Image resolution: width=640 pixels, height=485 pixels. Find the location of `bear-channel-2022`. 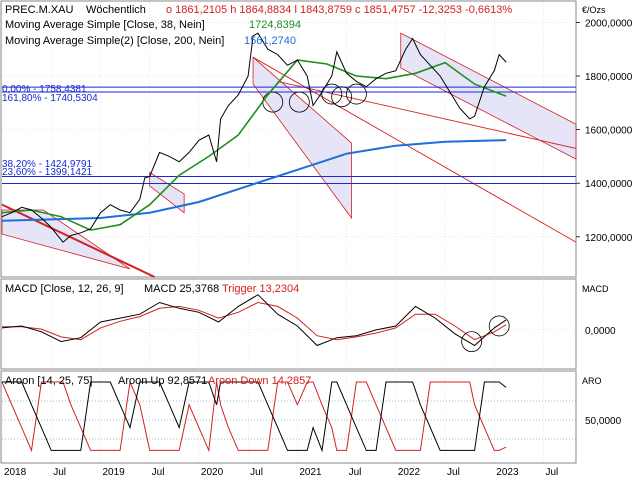

bear-channel-2022 is located at coordinates (488, 96).